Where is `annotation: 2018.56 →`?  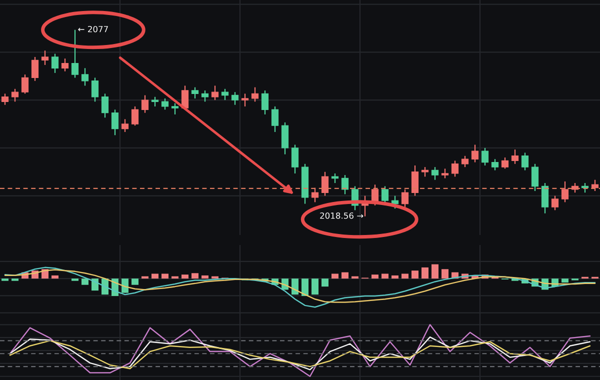
annotation: 2018.56 → is located at coordinates (342, 215).